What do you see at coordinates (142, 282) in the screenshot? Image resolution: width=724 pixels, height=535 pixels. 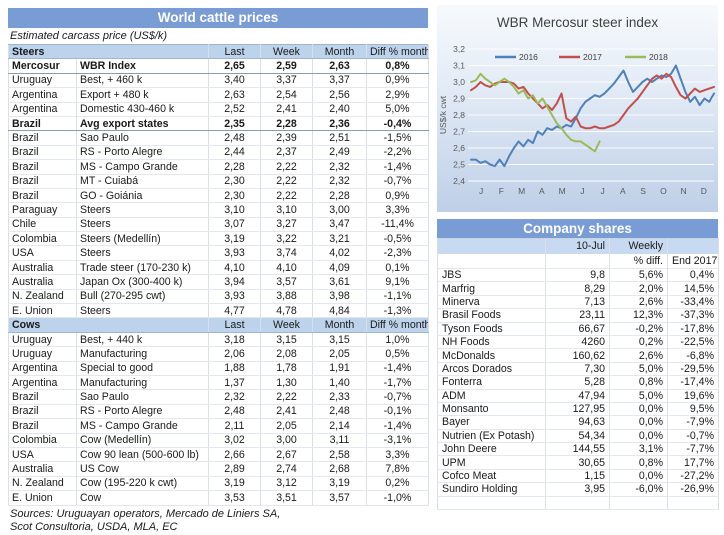 I see `item-cell: Japan Ox (300-400 k)` at bounding box center [142, 282].